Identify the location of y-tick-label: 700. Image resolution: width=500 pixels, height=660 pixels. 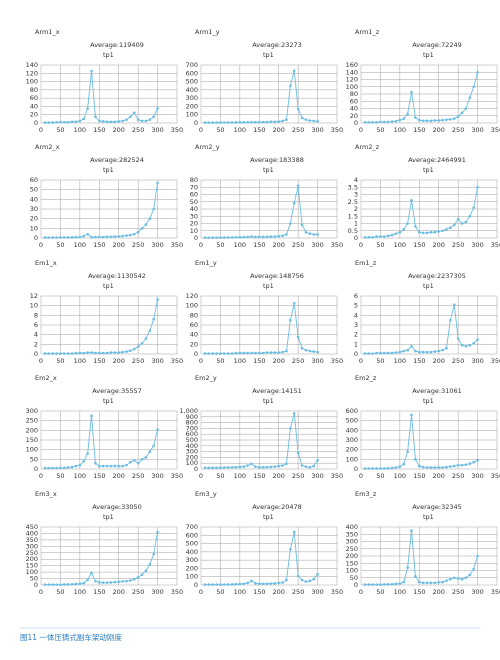
(192, 428).